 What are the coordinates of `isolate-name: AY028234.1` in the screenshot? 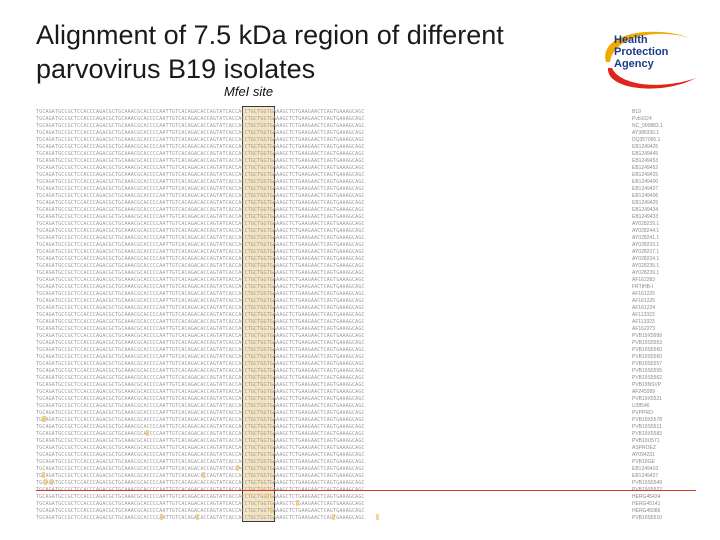 It's located at (646, 259).